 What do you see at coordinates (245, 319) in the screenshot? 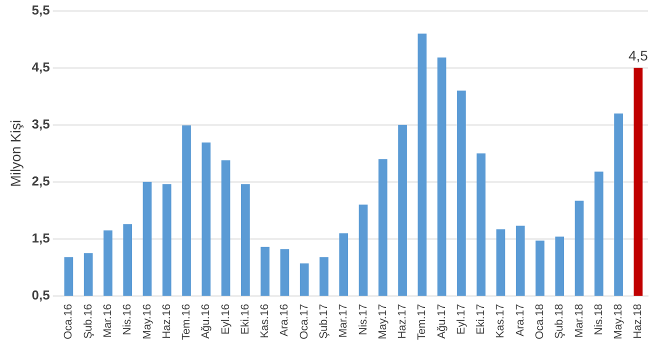
I see `x-tick-label: Eki.16` at bounding box center [245, 319].